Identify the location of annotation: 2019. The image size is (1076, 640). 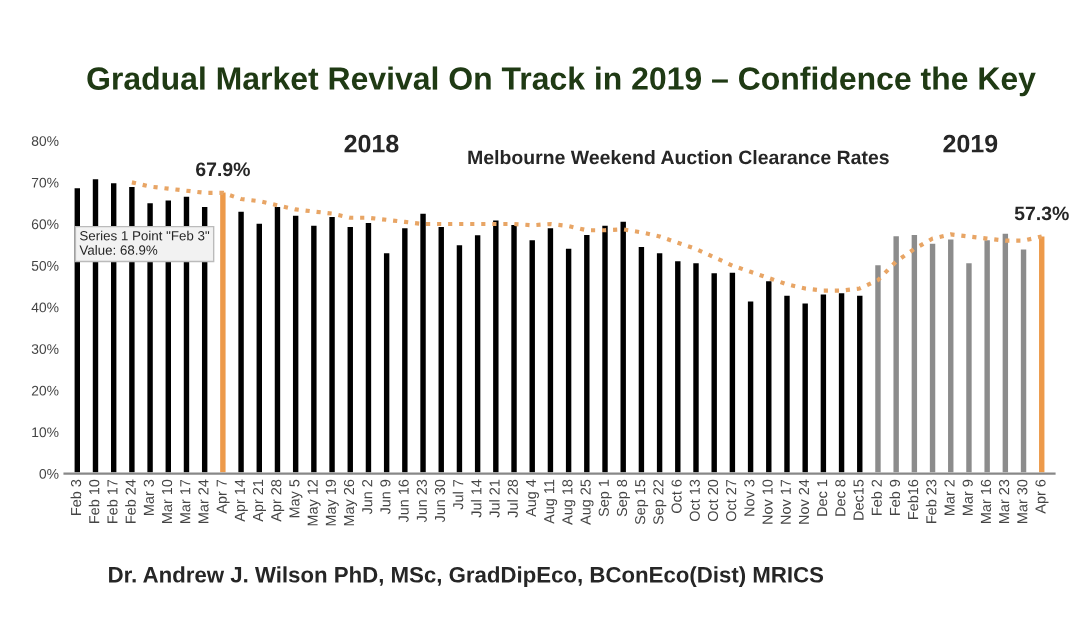
(970, 143).